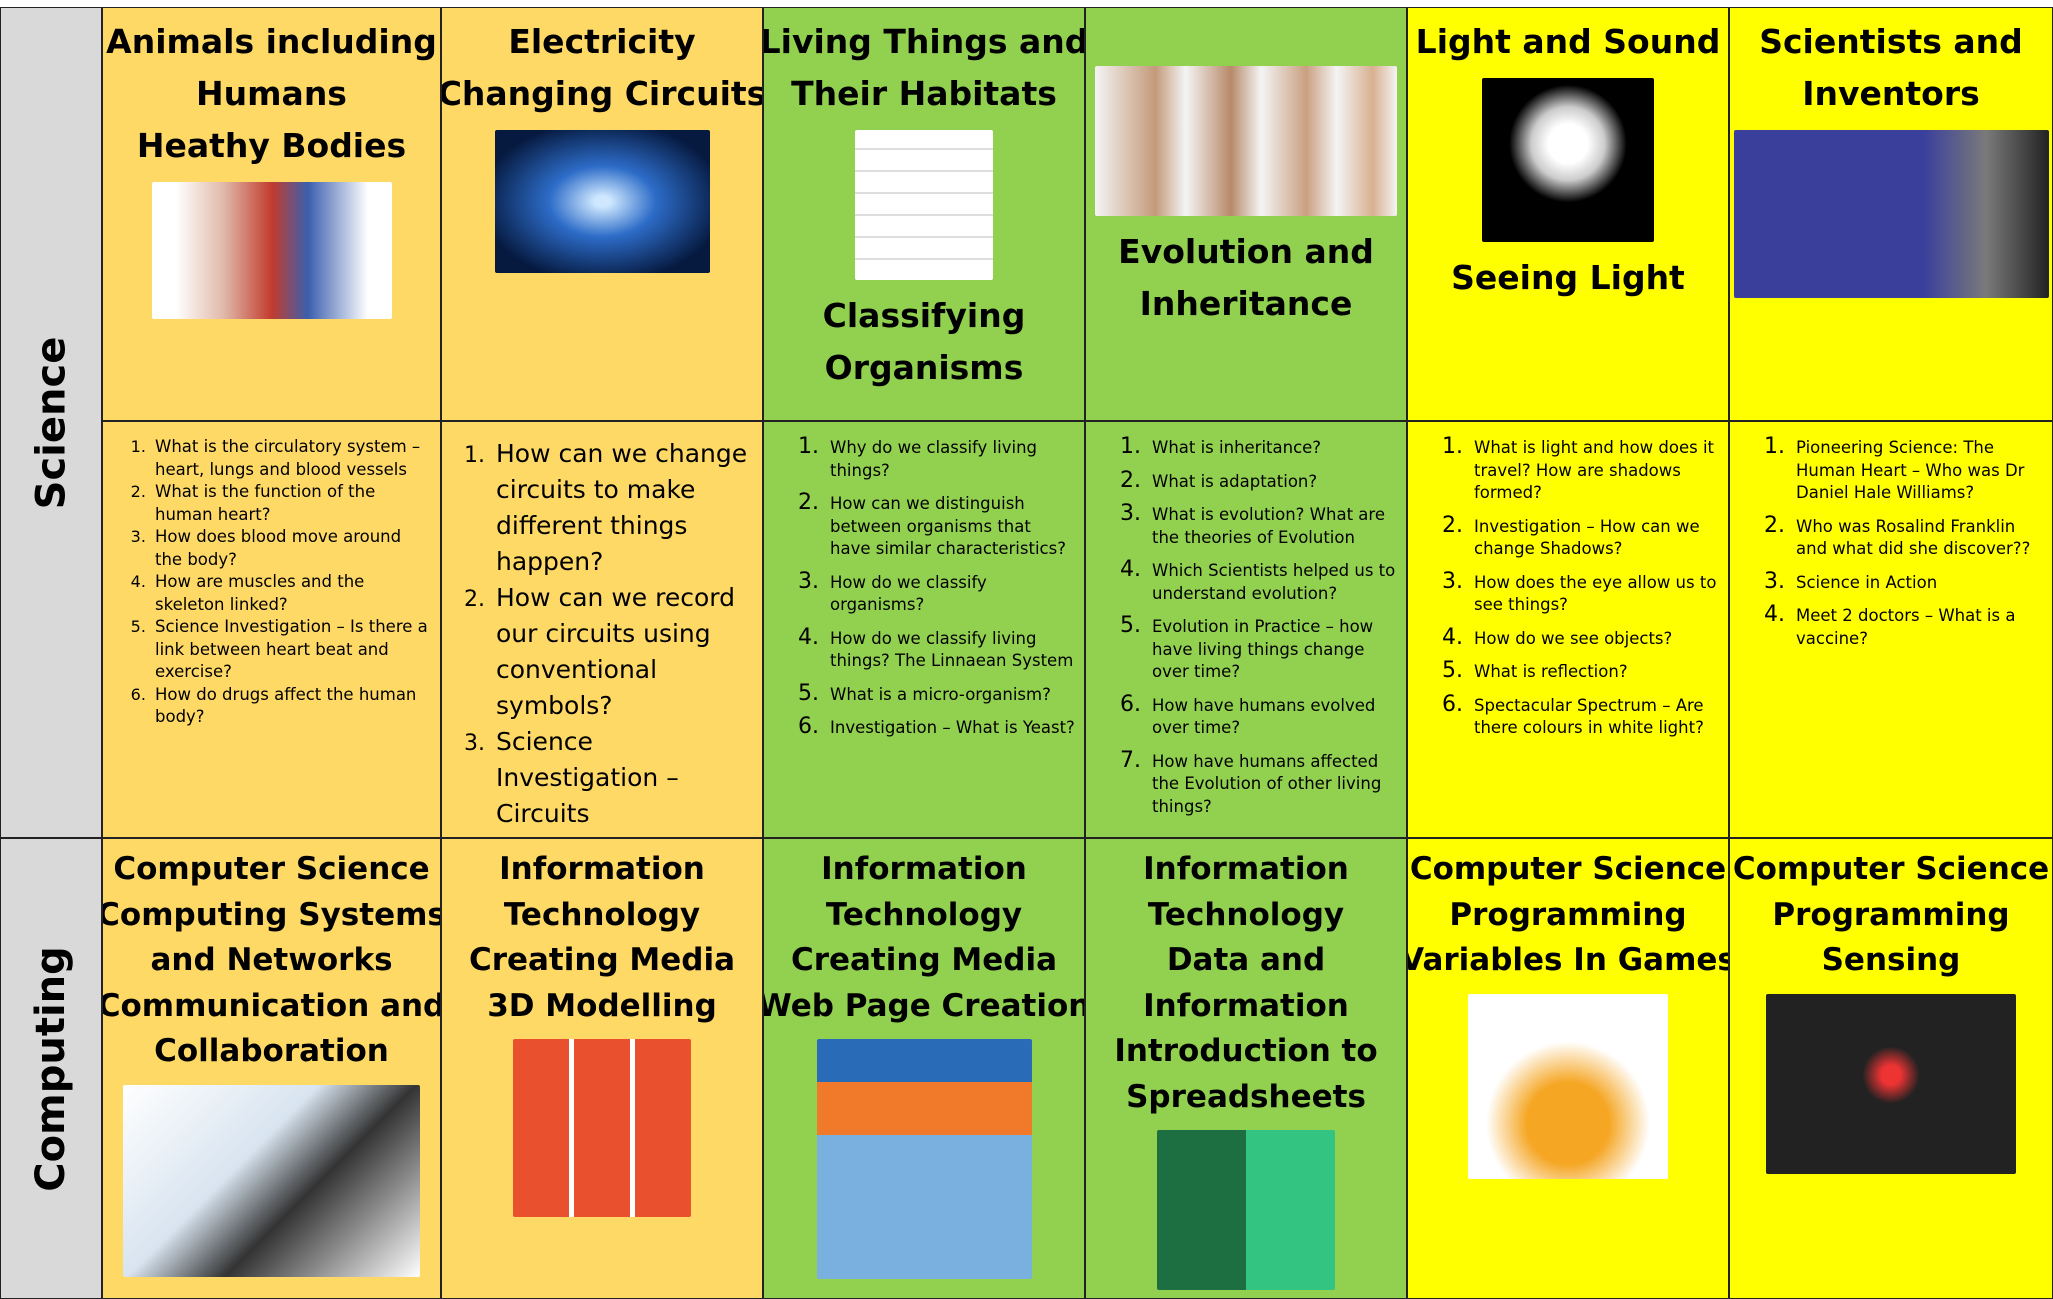 This screenshot has width=2053, height=1299. I want to click on topic-caption: Inheritance, so click(1246, 303).